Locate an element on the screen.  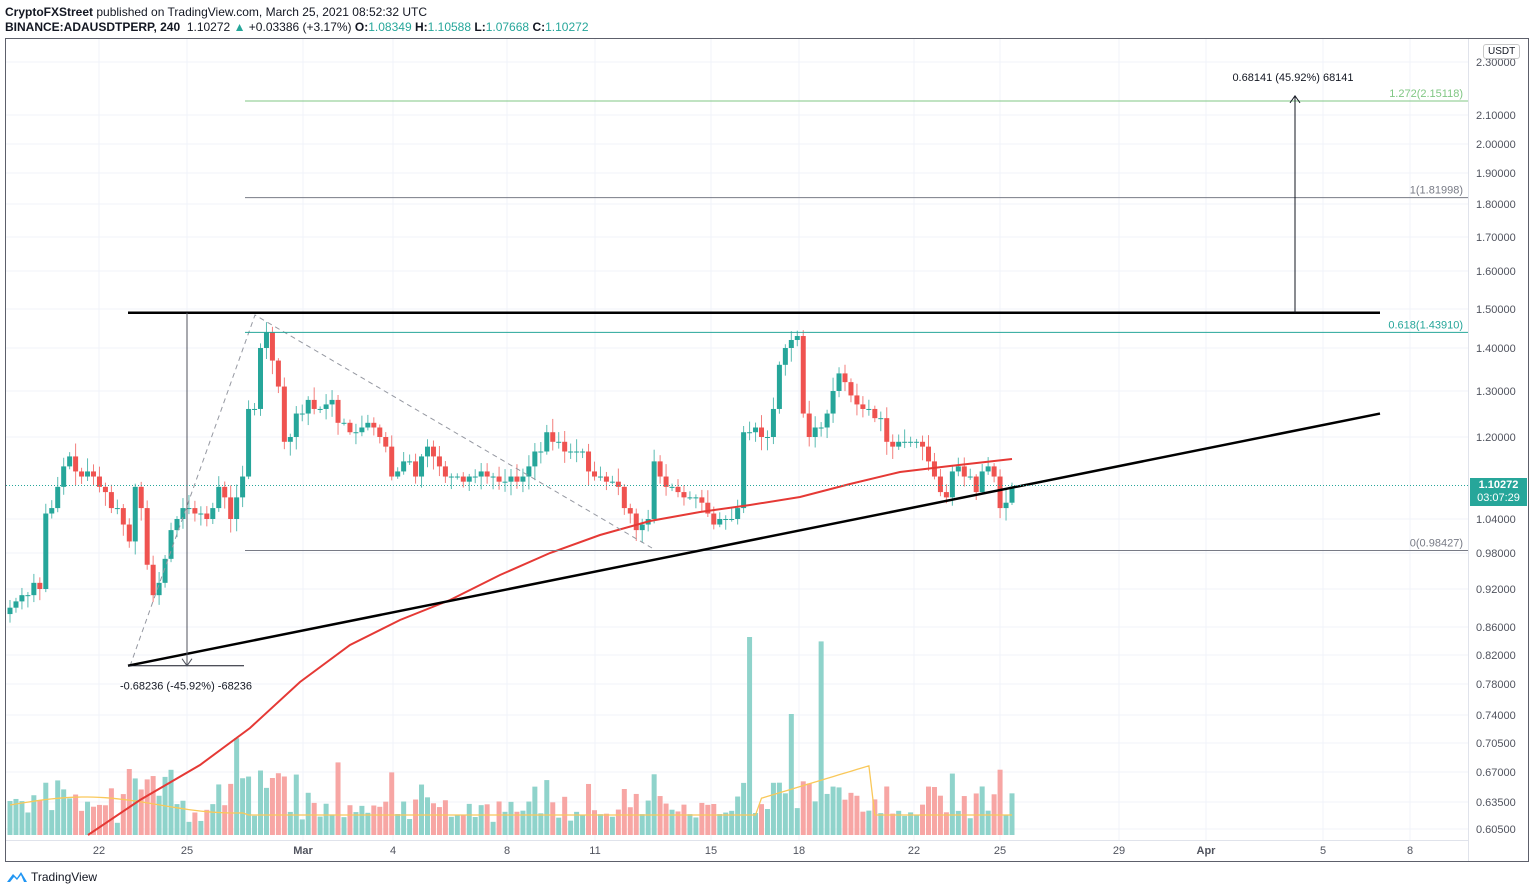
price-axis-label: 1.30000 is located at coordinates (1496, 392).